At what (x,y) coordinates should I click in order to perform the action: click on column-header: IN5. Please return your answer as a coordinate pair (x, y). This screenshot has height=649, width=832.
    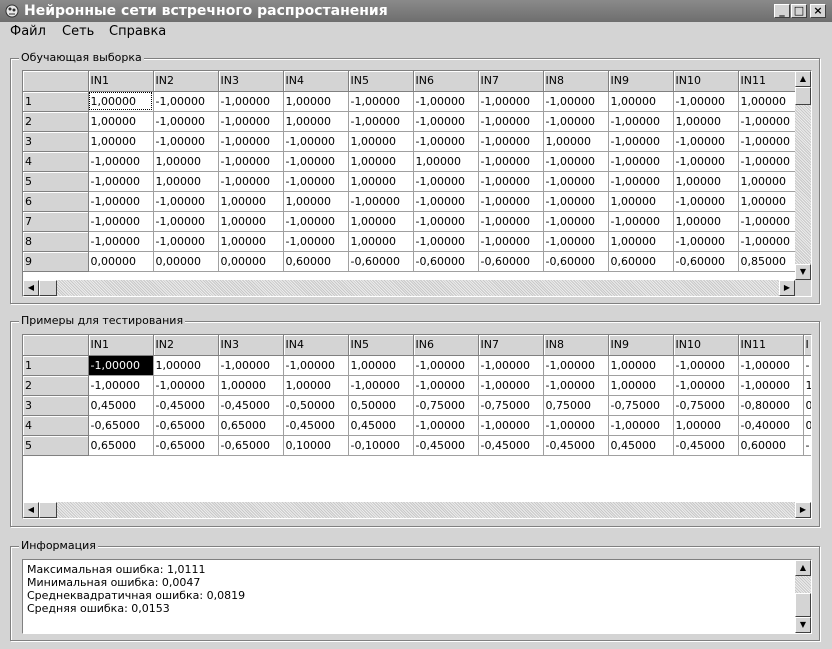
    Looking at the image, I should click on (381, 345).